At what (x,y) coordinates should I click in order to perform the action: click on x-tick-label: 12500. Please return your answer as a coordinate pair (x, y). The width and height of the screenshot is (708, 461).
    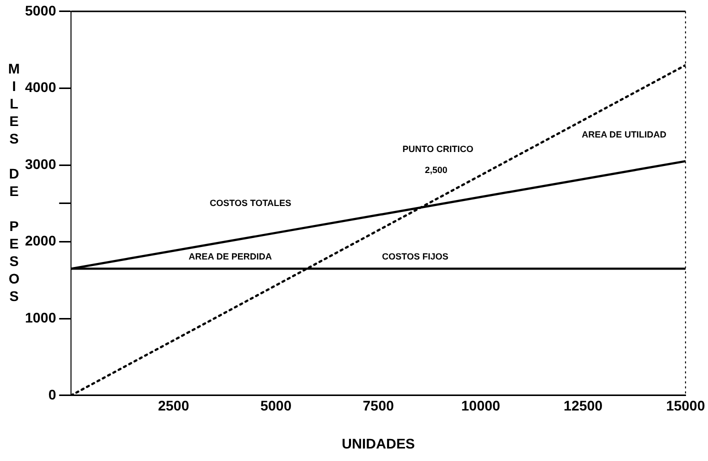
    Looking at the image, I should click on (583, 406).